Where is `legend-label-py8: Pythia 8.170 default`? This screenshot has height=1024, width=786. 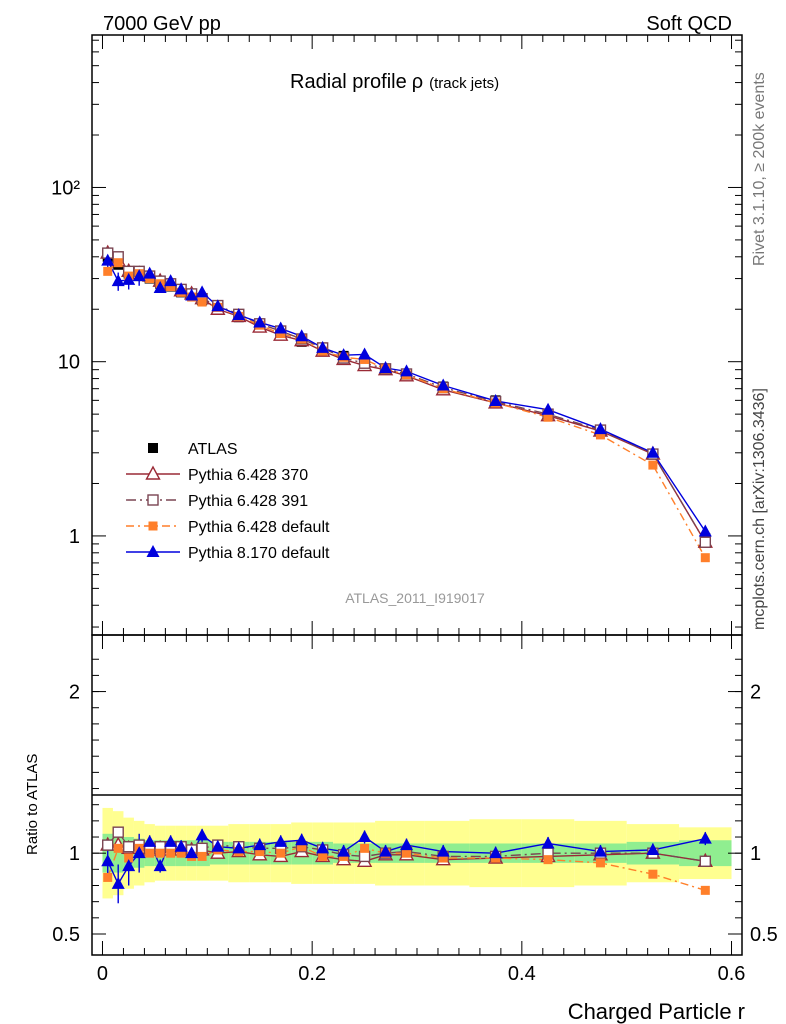 legend-label-py8: Pythia 8.170 default is located at coordinates (259, 553).